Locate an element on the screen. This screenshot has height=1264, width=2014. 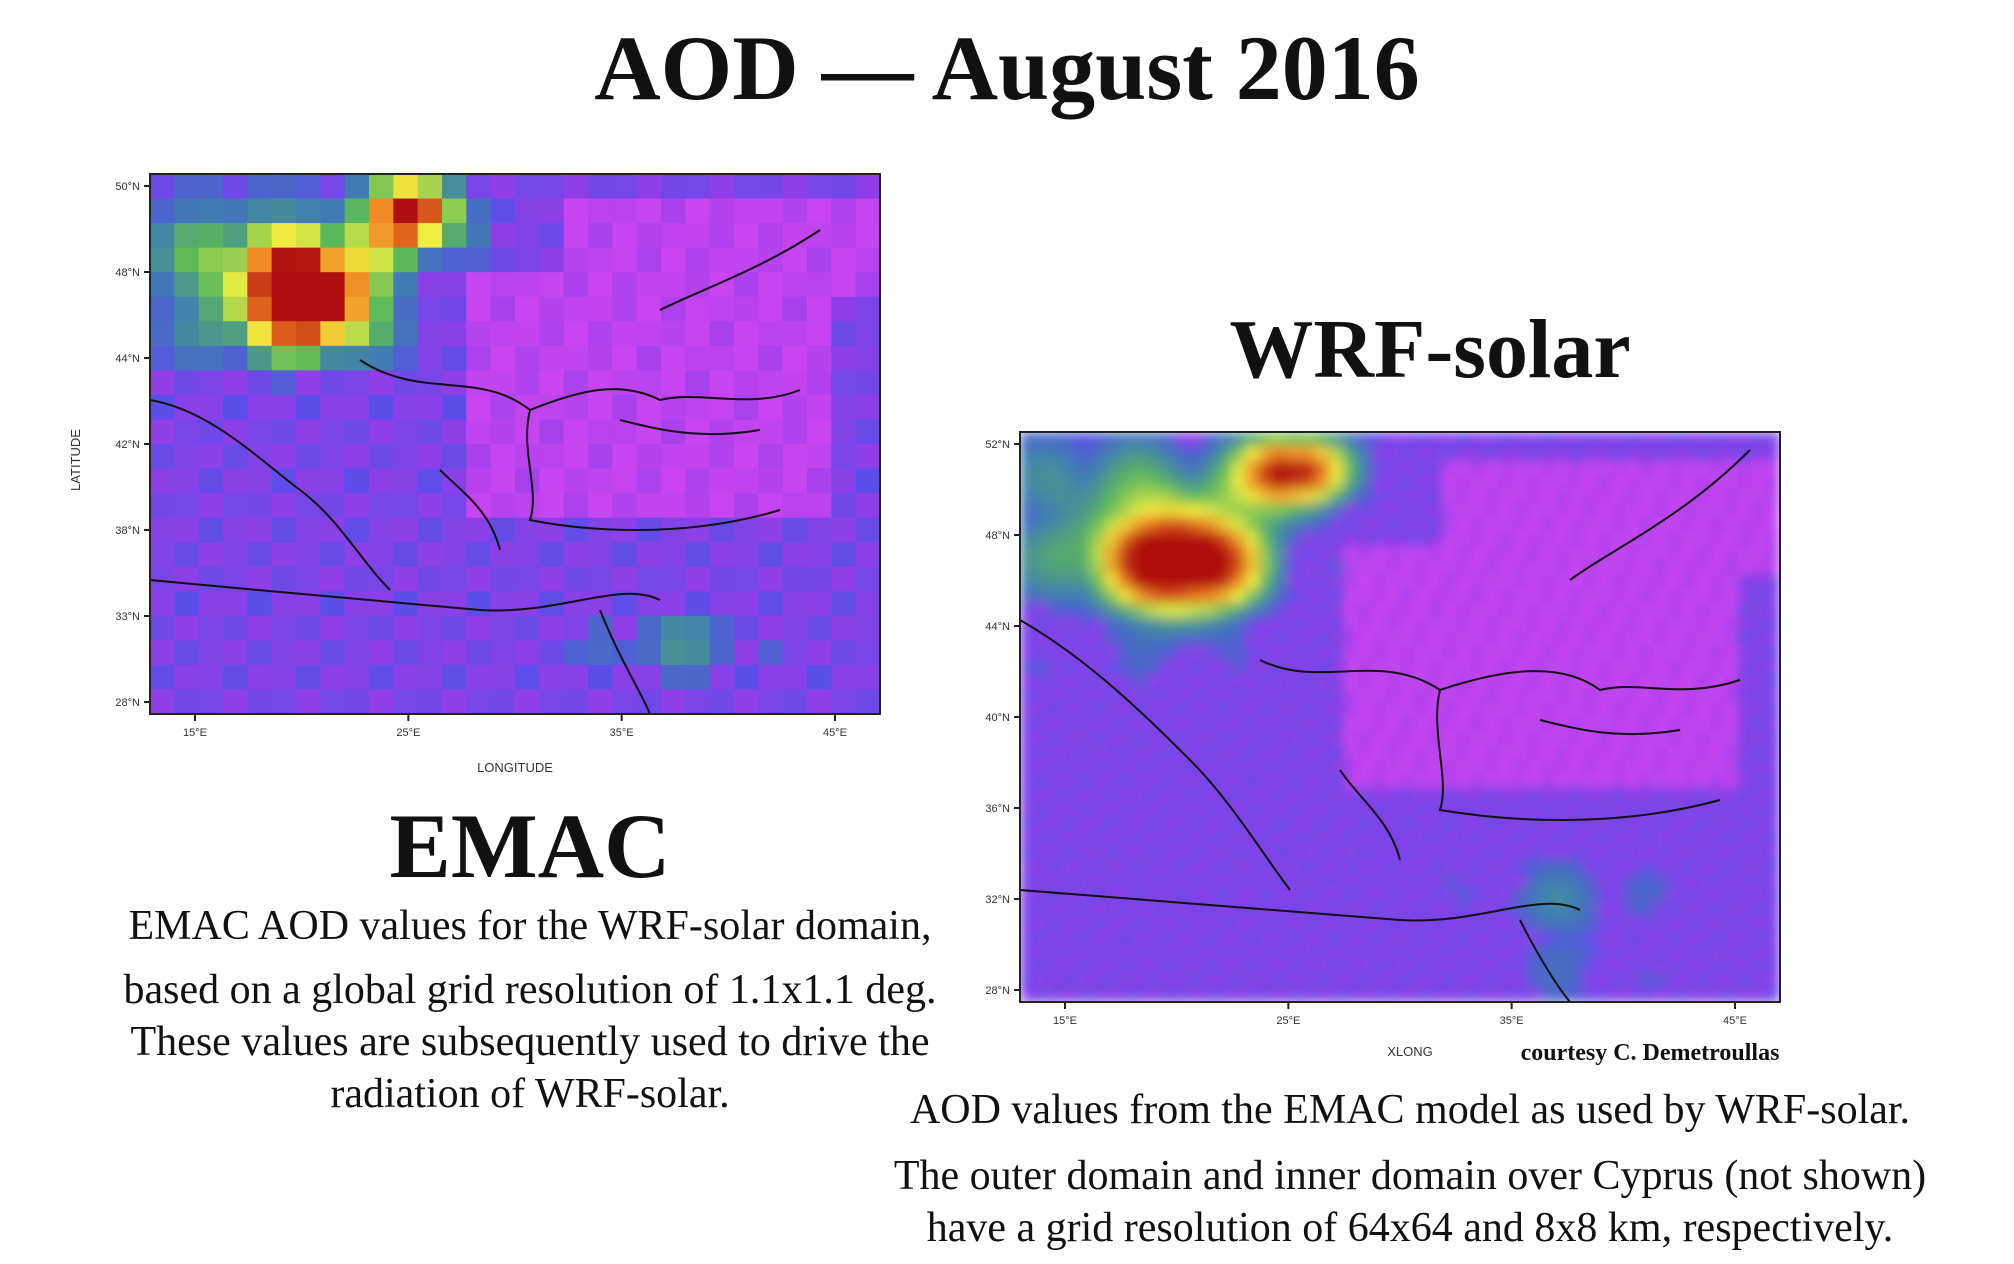
x-tick-label: 35°E is located at coordinates (1512, 1021).